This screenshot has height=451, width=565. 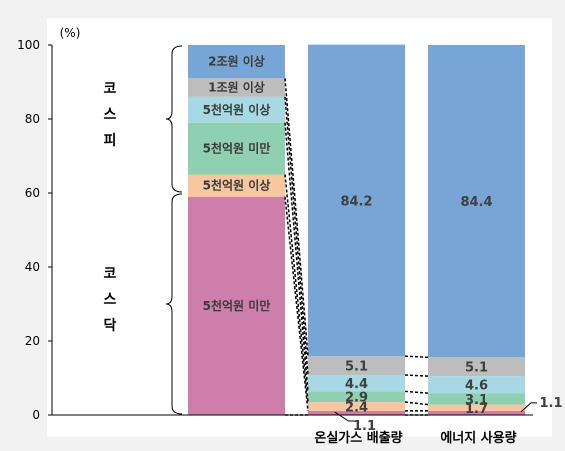 What do you see at coordinates (32, 341) in the screenshot?
I see `y-tick-label: 20` at bounding box center [32, 341].